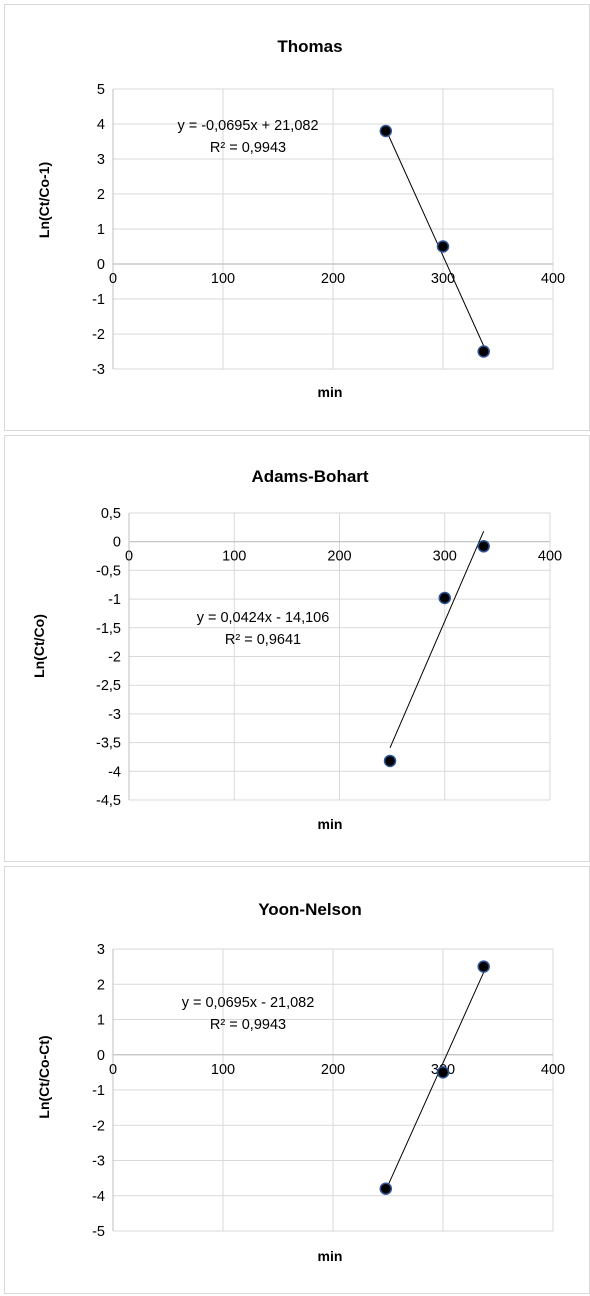 This screenshot has height=1296, width=590. I want to click on trendline-equation: y = 0,0695x - 21,082, so click(248, 1003).